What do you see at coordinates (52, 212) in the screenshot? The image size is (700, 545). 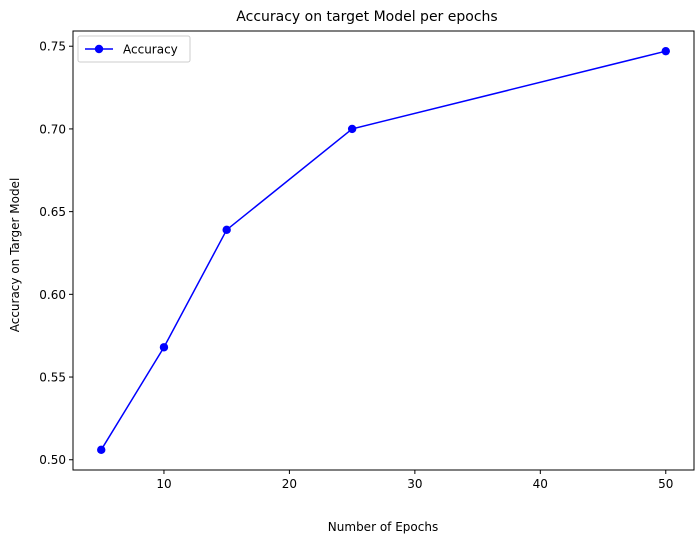 I see `y-tick-label: 0.65` at bounding box center [52, 212].